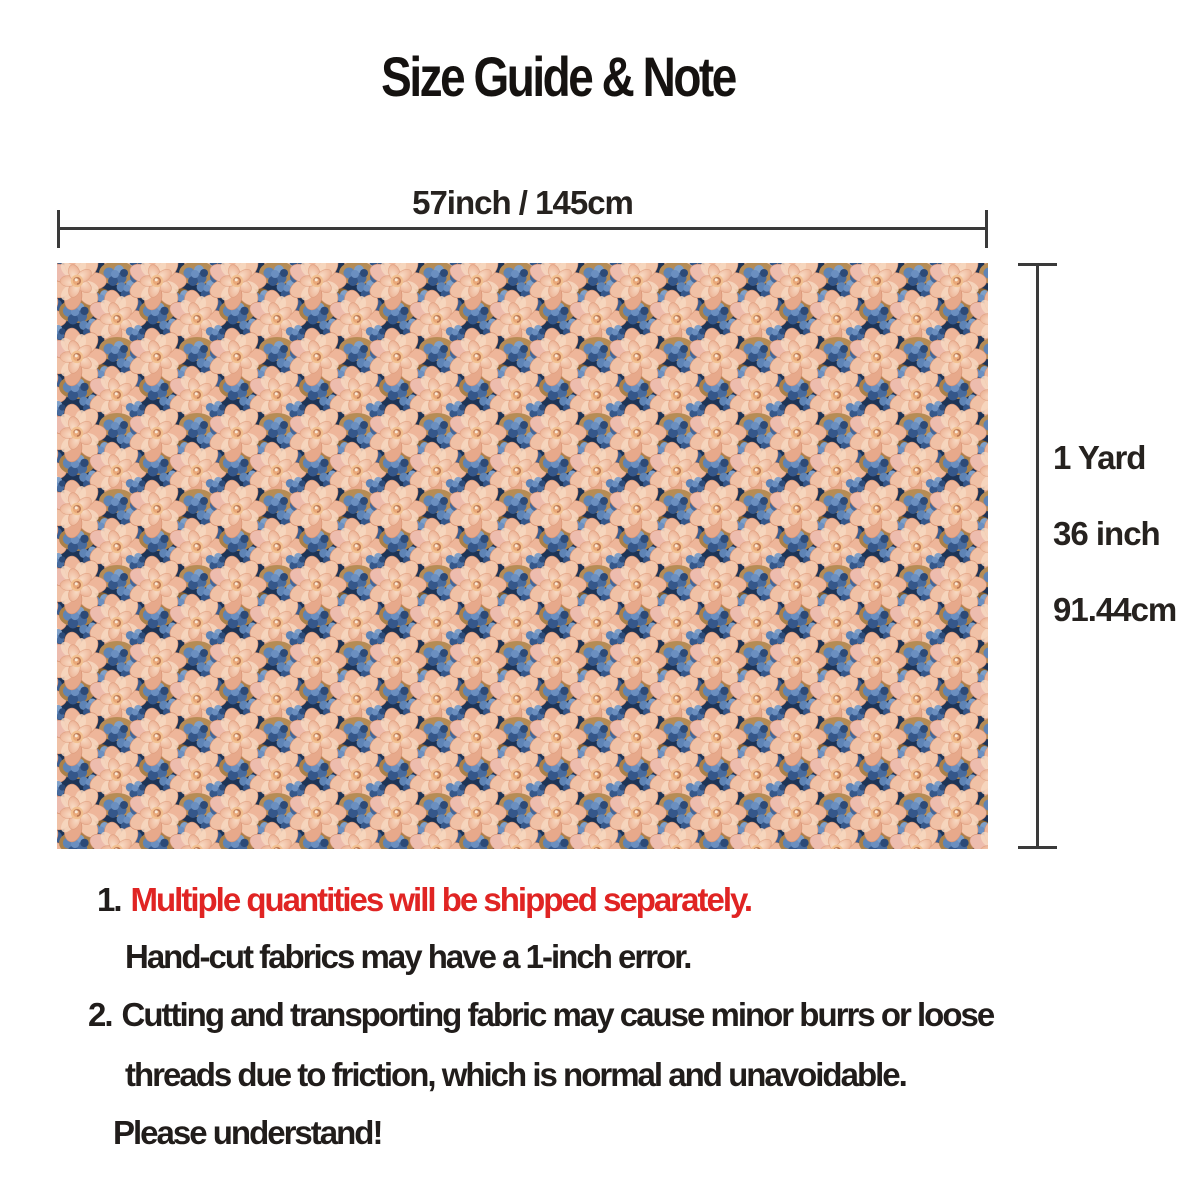 The image size is (1200, 1200). I want to click on height-dimension-labels: 1 Yard 36 inch 91.44cm, so click(1115, 552).